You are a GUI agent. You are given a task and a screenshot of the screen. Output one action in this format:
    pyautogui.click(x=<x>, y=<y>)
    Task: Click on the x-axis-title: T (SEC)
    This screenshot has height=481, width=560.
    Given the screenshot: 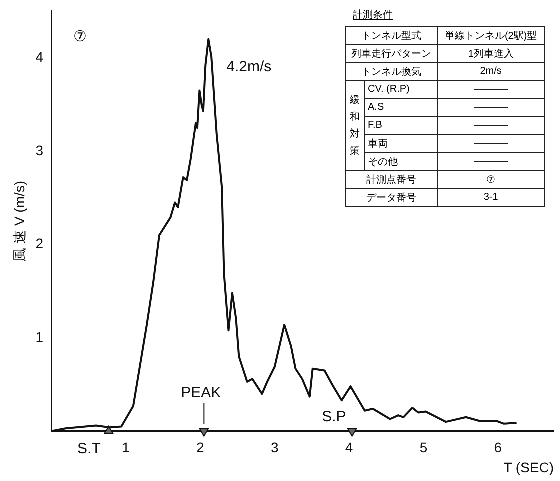 What is the action you would take?
    pyautogui.click(x=529, y=467)
    